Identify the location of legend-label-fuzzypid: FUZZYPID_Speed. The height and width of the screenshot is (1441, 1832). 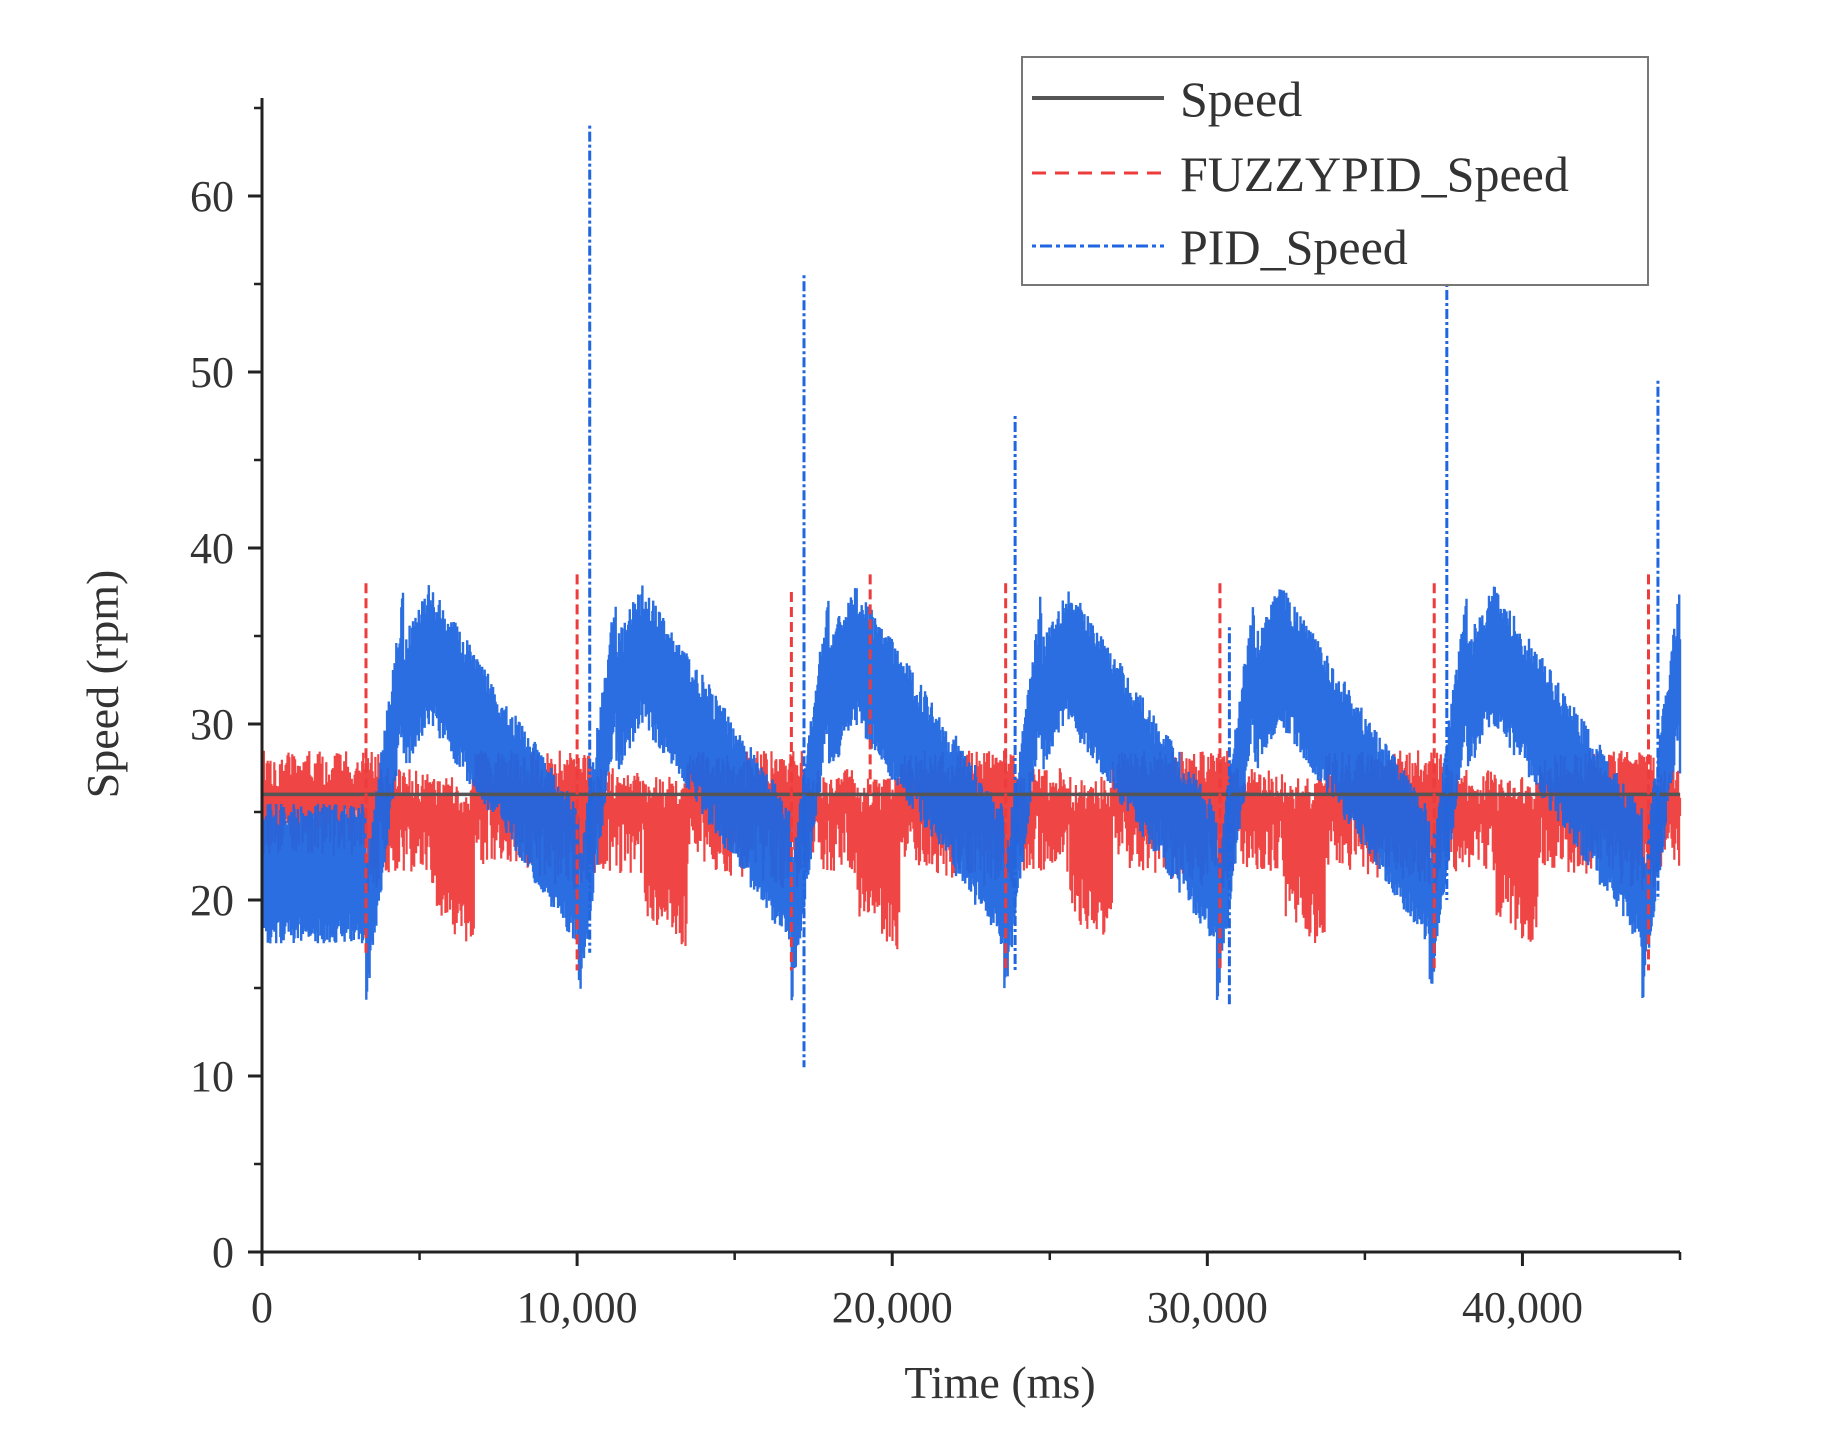
(1374, 174).